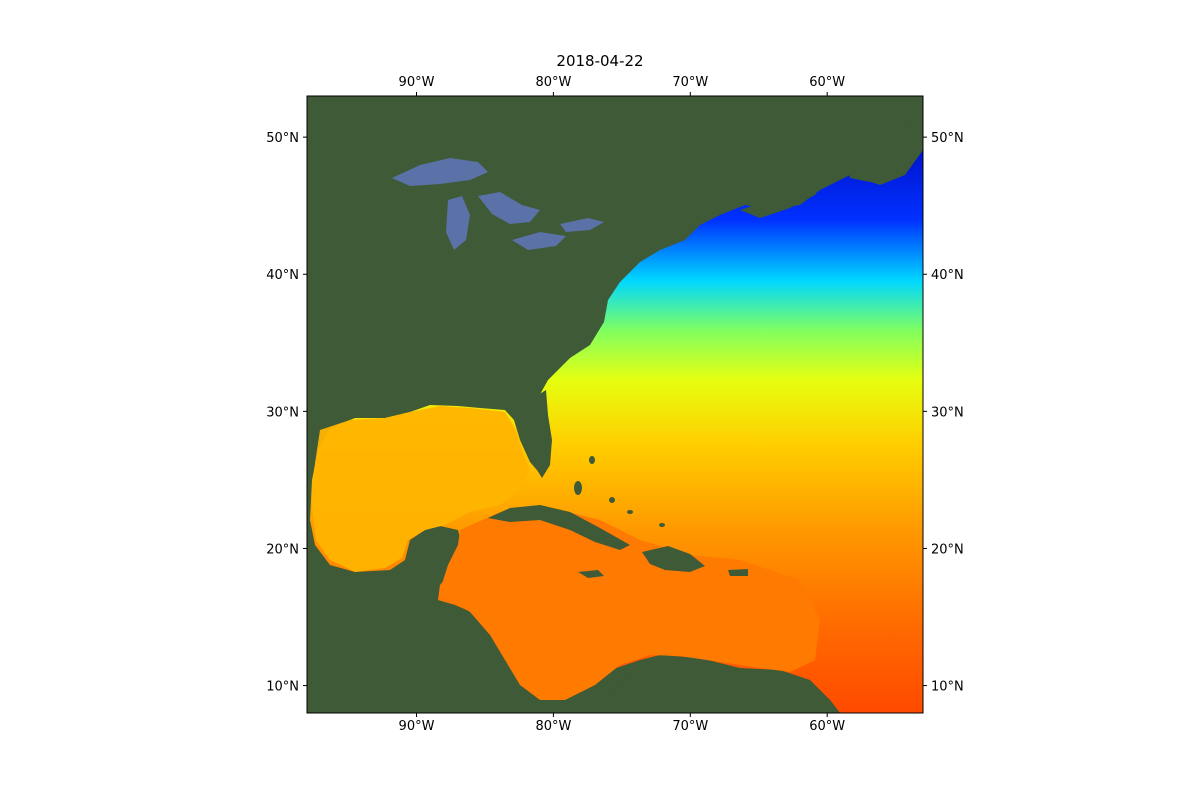 Image resolution: width=1200 pixels, height=800 pixels. What do you see at coordinates (417, 726) in the screenshot?
I see `lon-tick-label-bottom: 90°W` at bounding box center [417, 726].